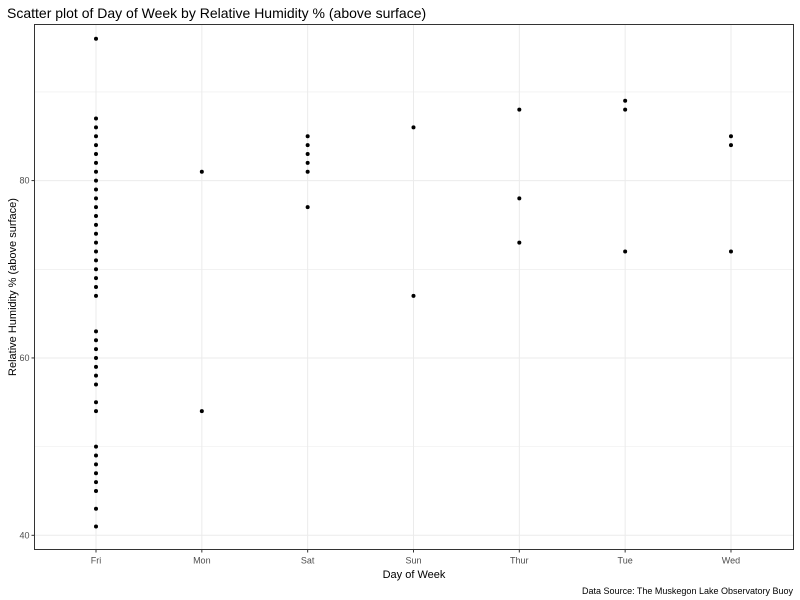 The image size is (800, 600). I want to click on x-tick-label: Tue, so click(625, 561).